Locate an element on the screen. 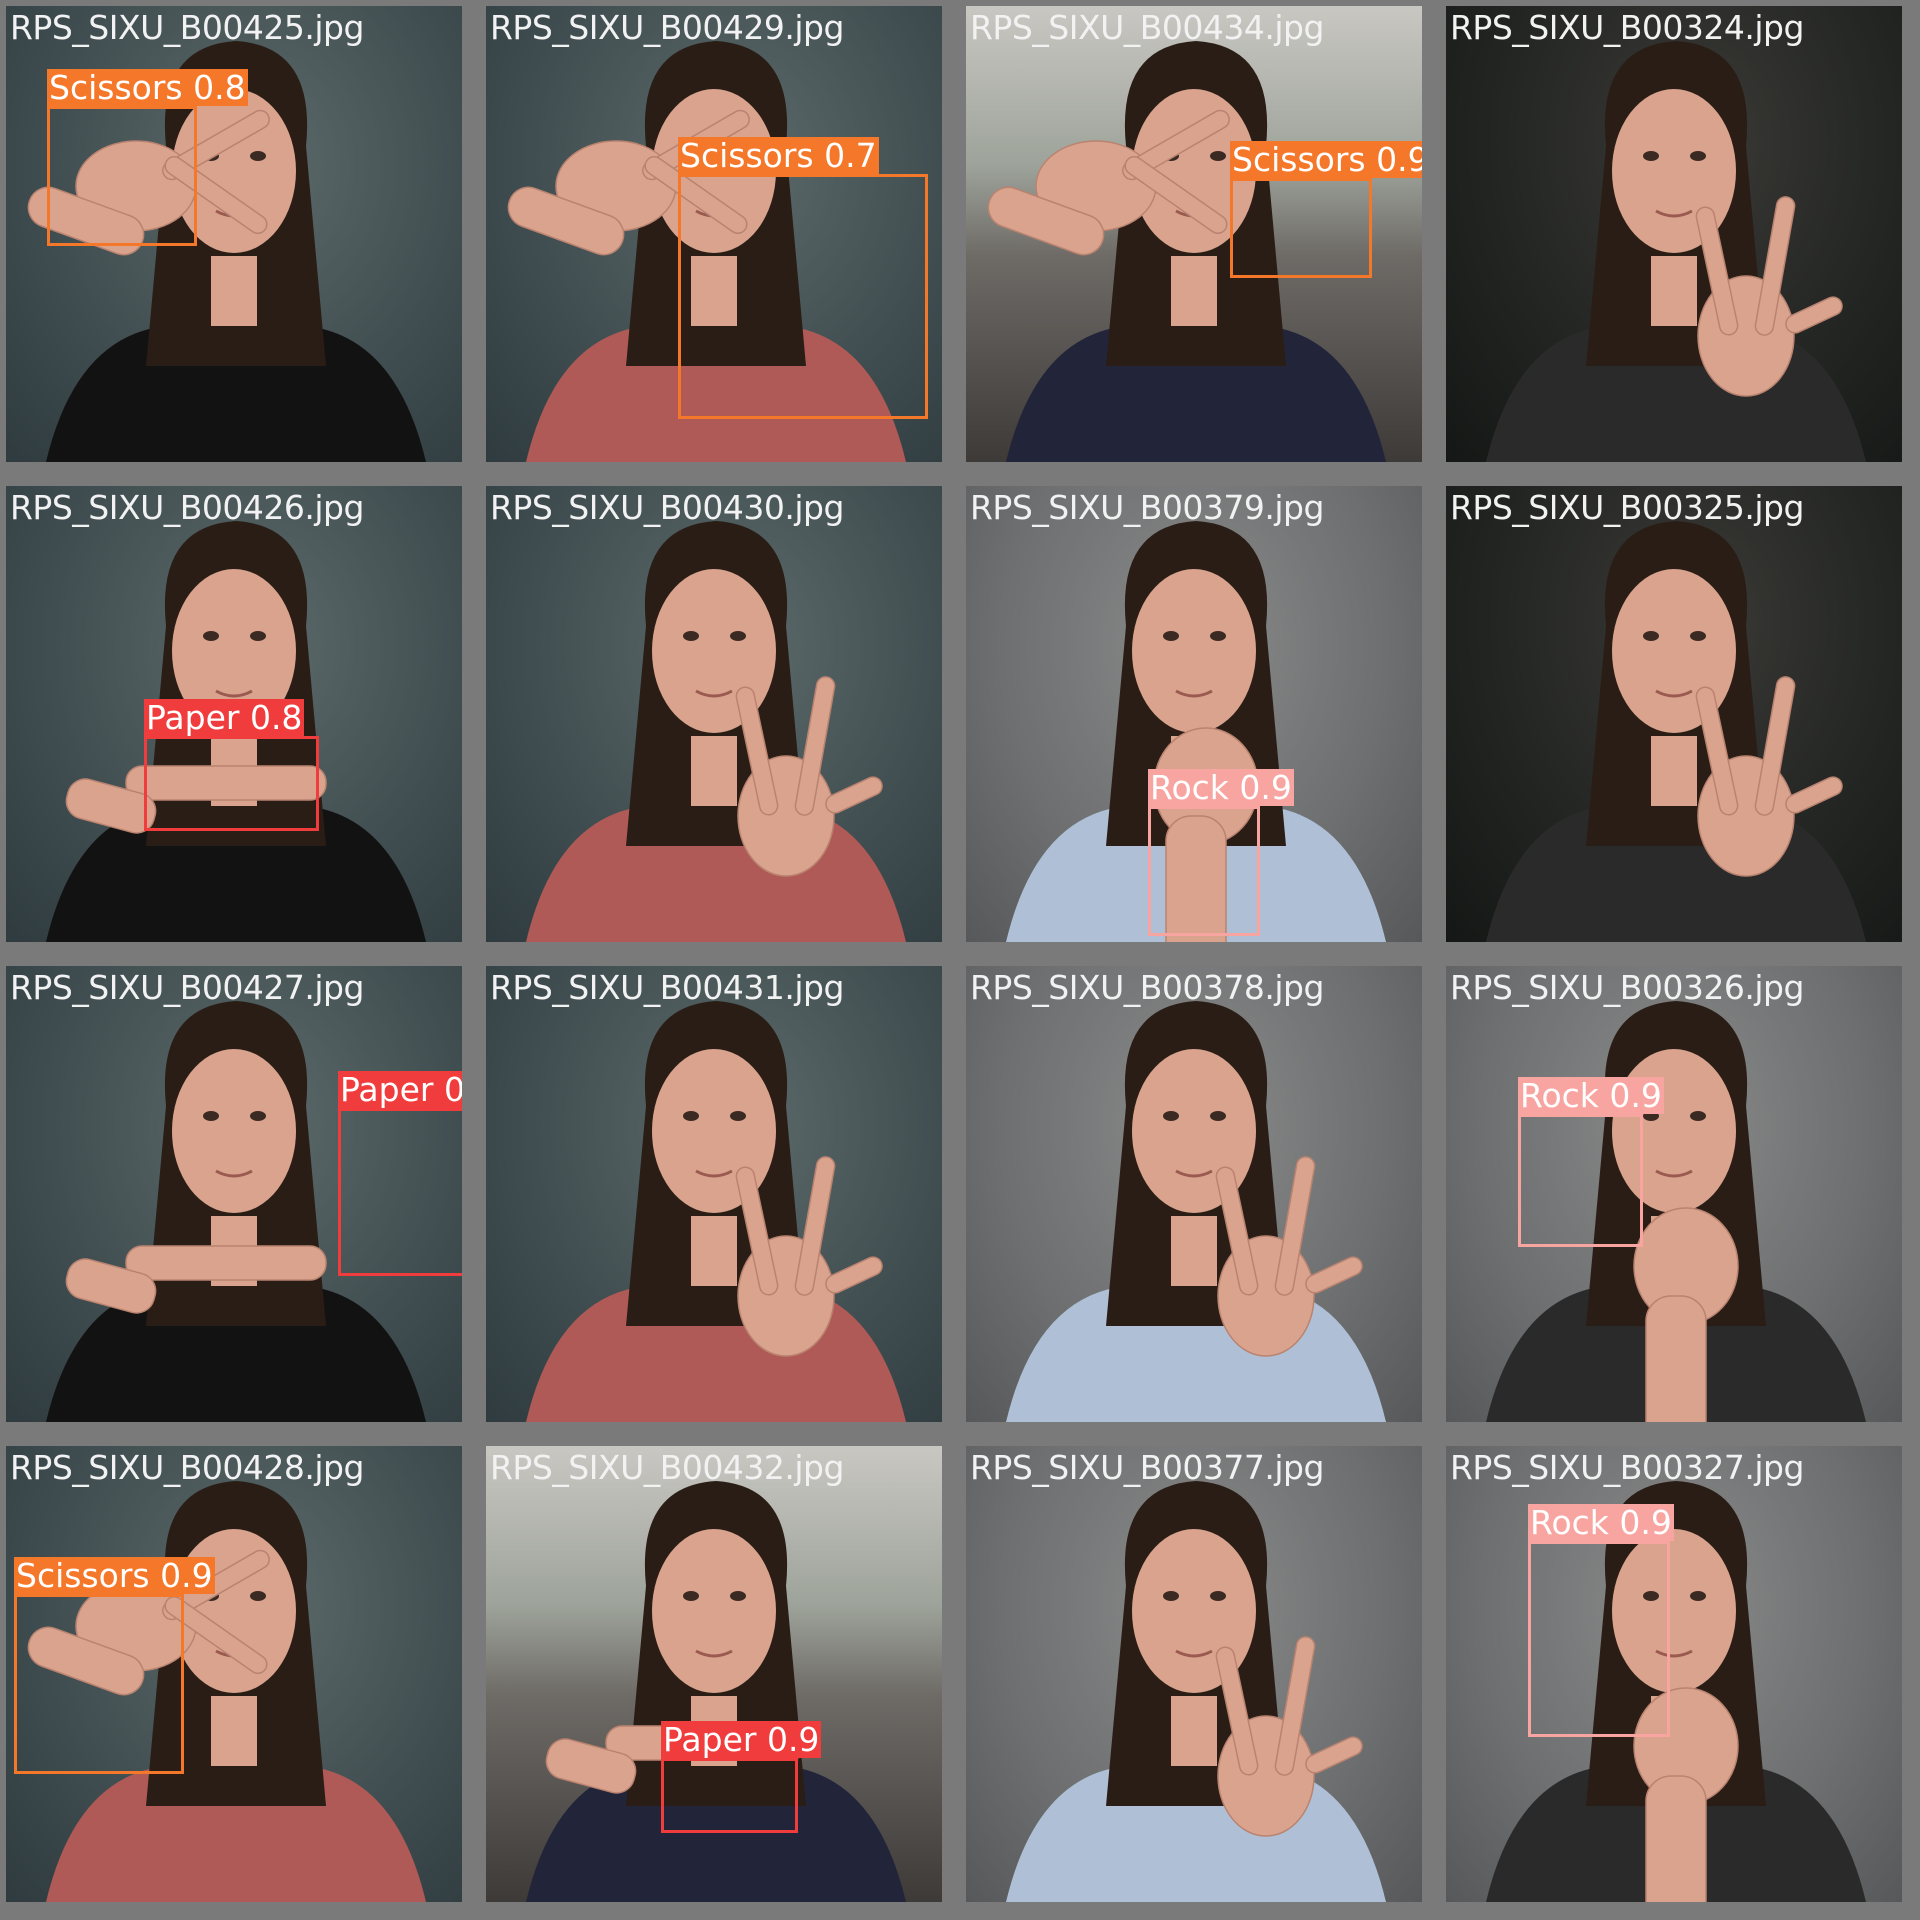 Image resolution: width=1920 pixels, height=1920 pixels. image-tile: RPS_SIXU_B00431.jpg is located at coordinates (714, 1194).